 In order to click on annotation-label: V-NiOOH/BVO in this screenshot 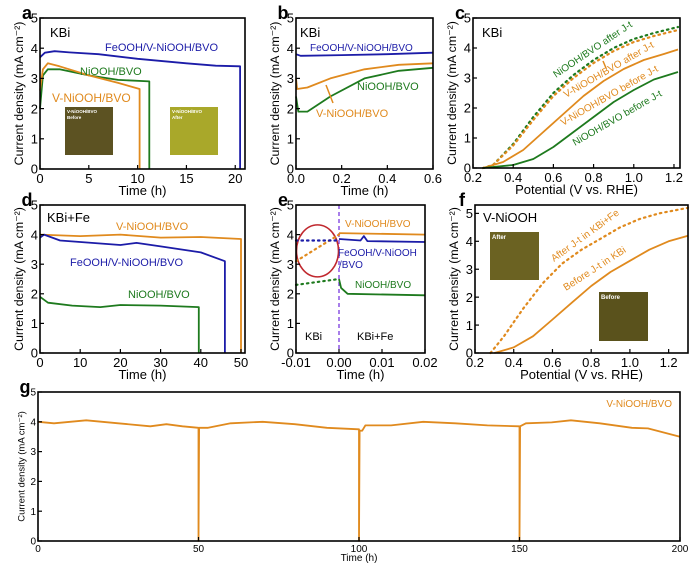, I will do `click(352, 114)`.